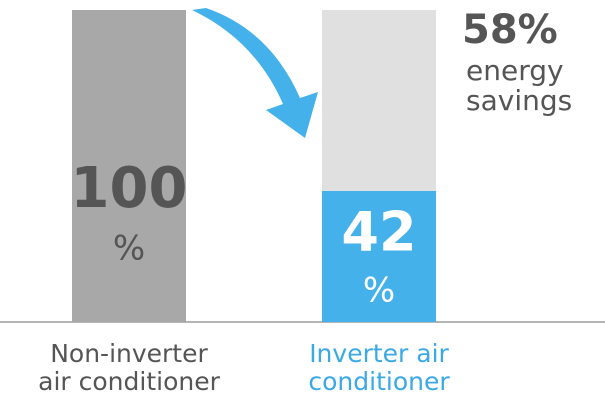 The image size is (605, 404). Describe the element at coordinates (255, 73) in the screenshot. I see `arrow` at that location.